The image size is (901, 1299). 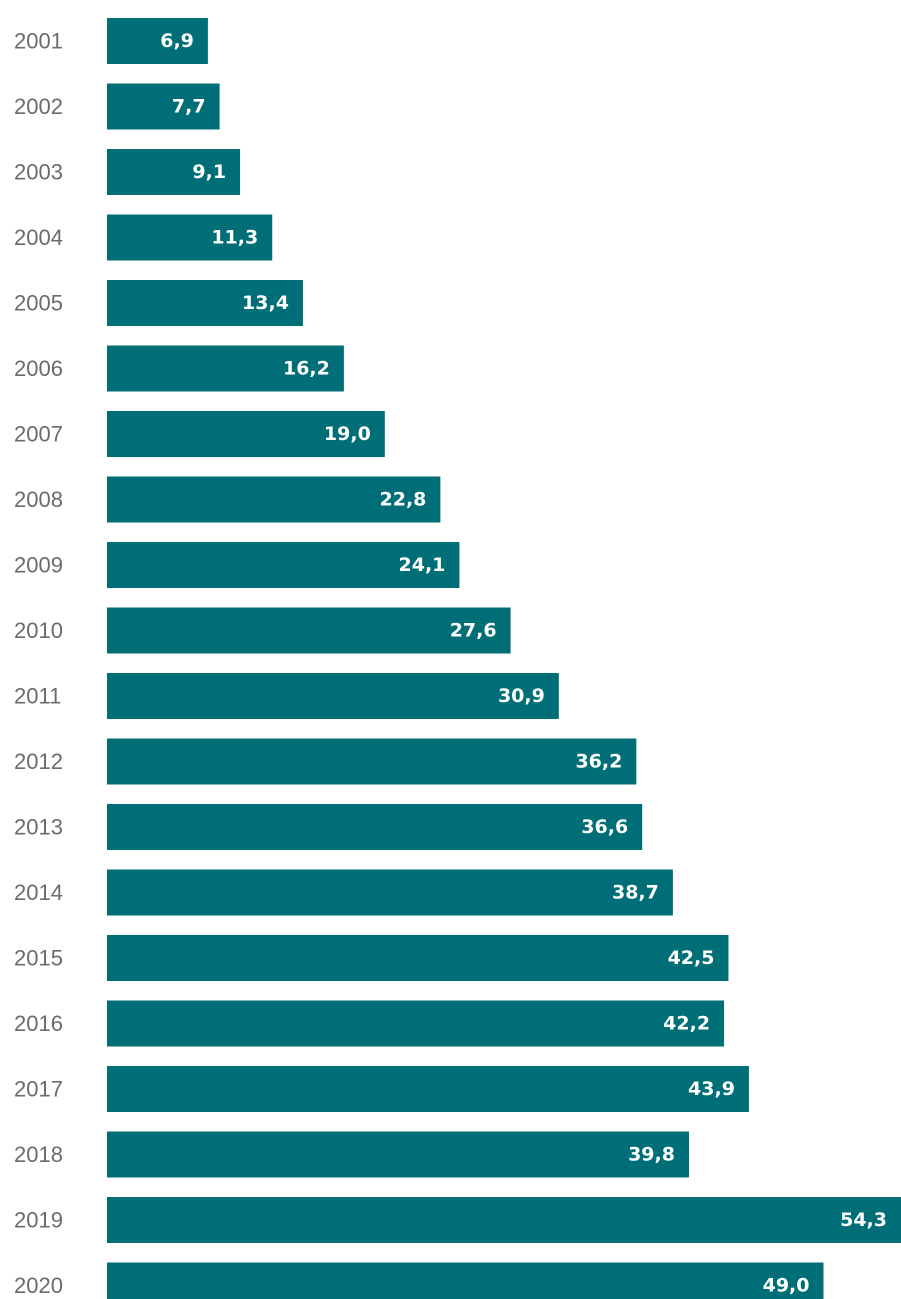 I want to click on category-label: 2020, so click(x=38, y=1285).